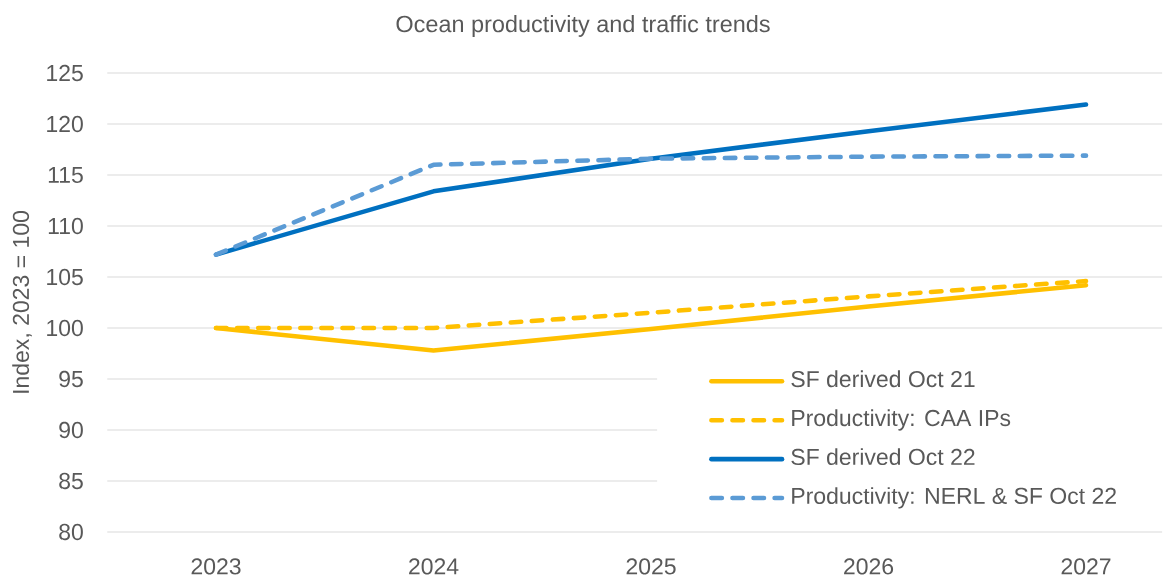 This screenshot has height=576, width=1164. I want to click on x-tick-label: 2027, so click(1086, 566).